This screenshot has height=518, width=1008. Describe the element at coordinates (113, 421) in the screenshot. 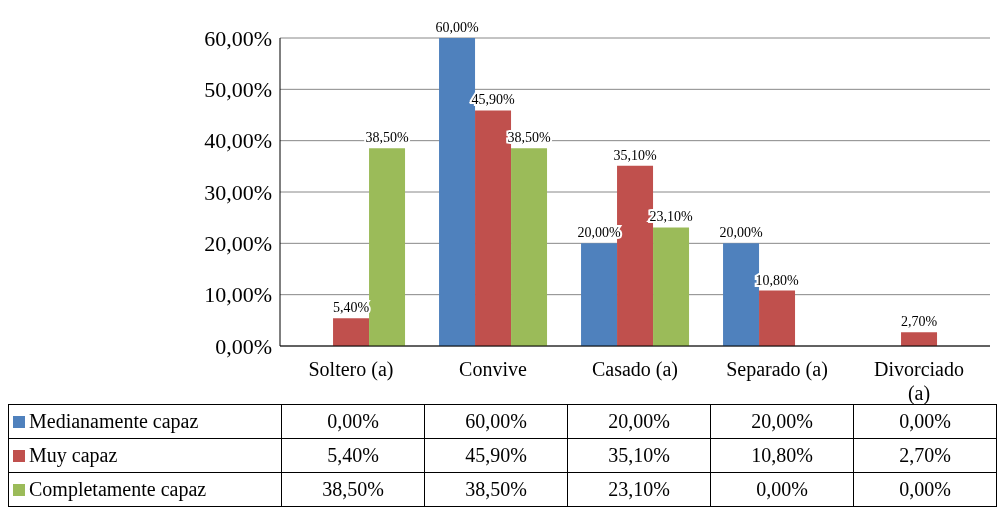

I see `legend-label: Medianamente capaz` at that location.